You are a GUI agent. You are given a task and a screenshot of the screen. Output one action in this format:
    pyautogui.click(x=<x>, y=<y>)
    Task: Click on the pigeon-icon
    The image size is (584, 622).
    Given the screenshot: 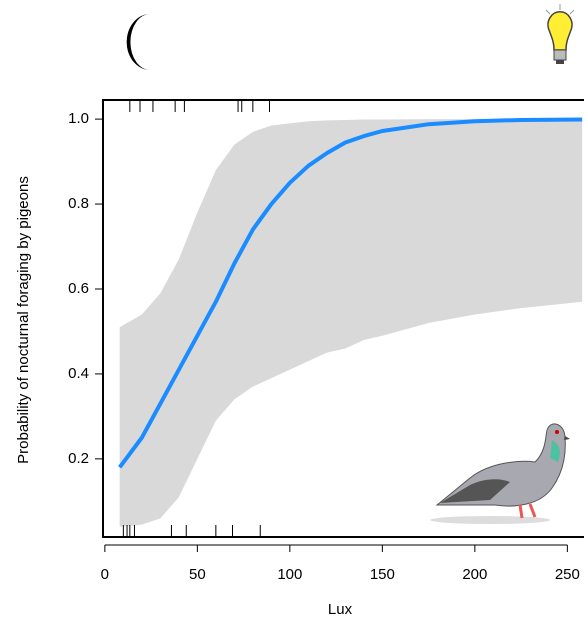 What is the action you would take?
    pyautogui.click(x=500, y=473)
    